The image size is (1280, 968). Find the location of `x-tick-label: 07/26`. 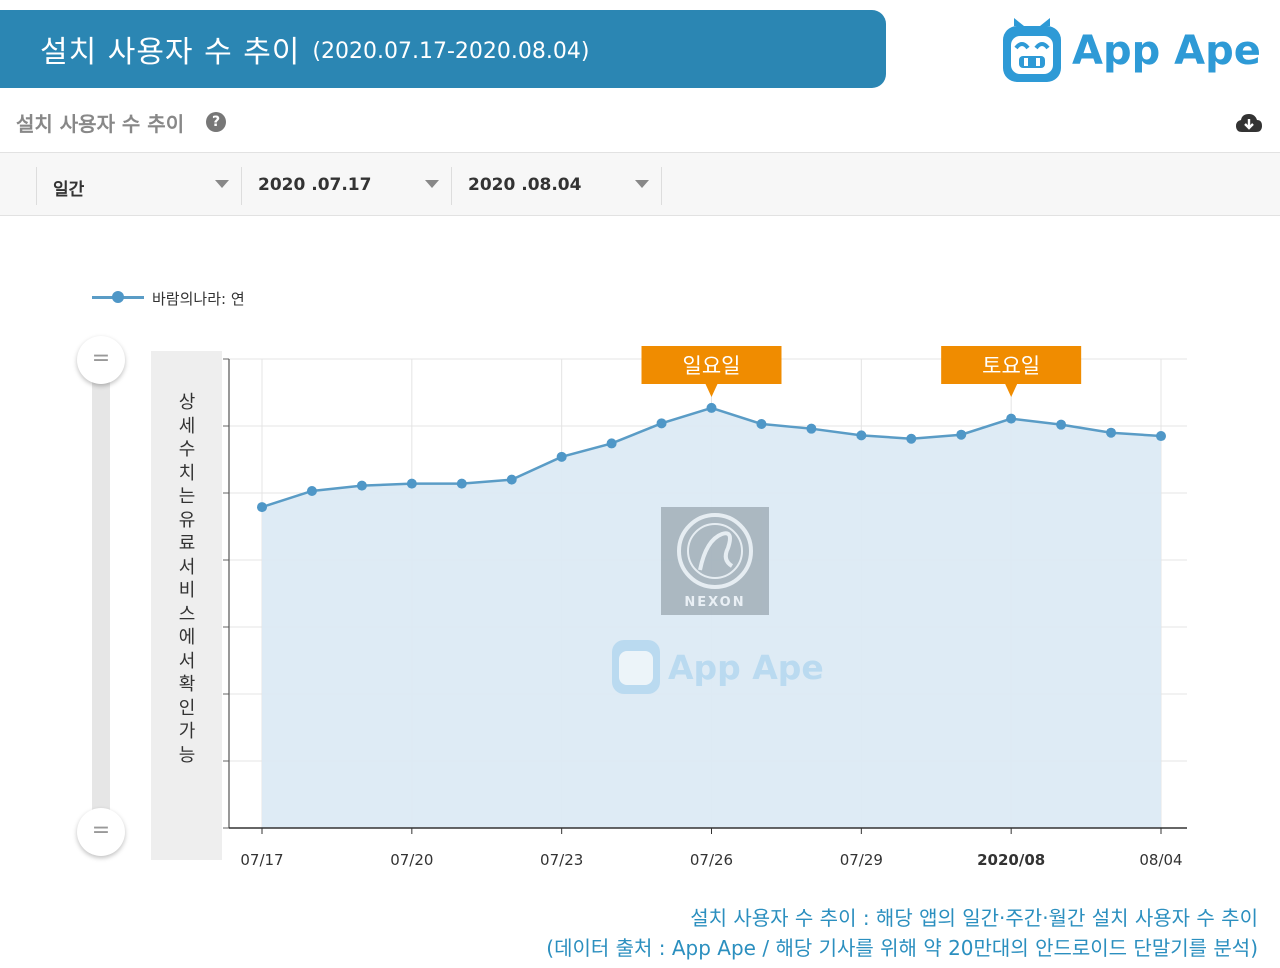

x-tick-label: 07/26 is located at coordinates (711, 860).